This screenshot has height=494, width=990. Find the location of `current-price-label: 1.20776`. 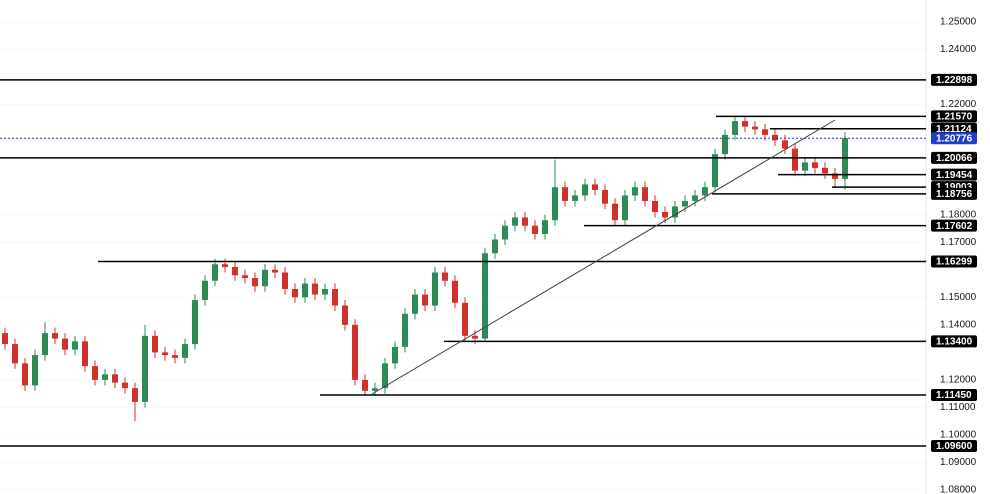

current-price-label: 1.20776 is located at coordinates (954, 138).